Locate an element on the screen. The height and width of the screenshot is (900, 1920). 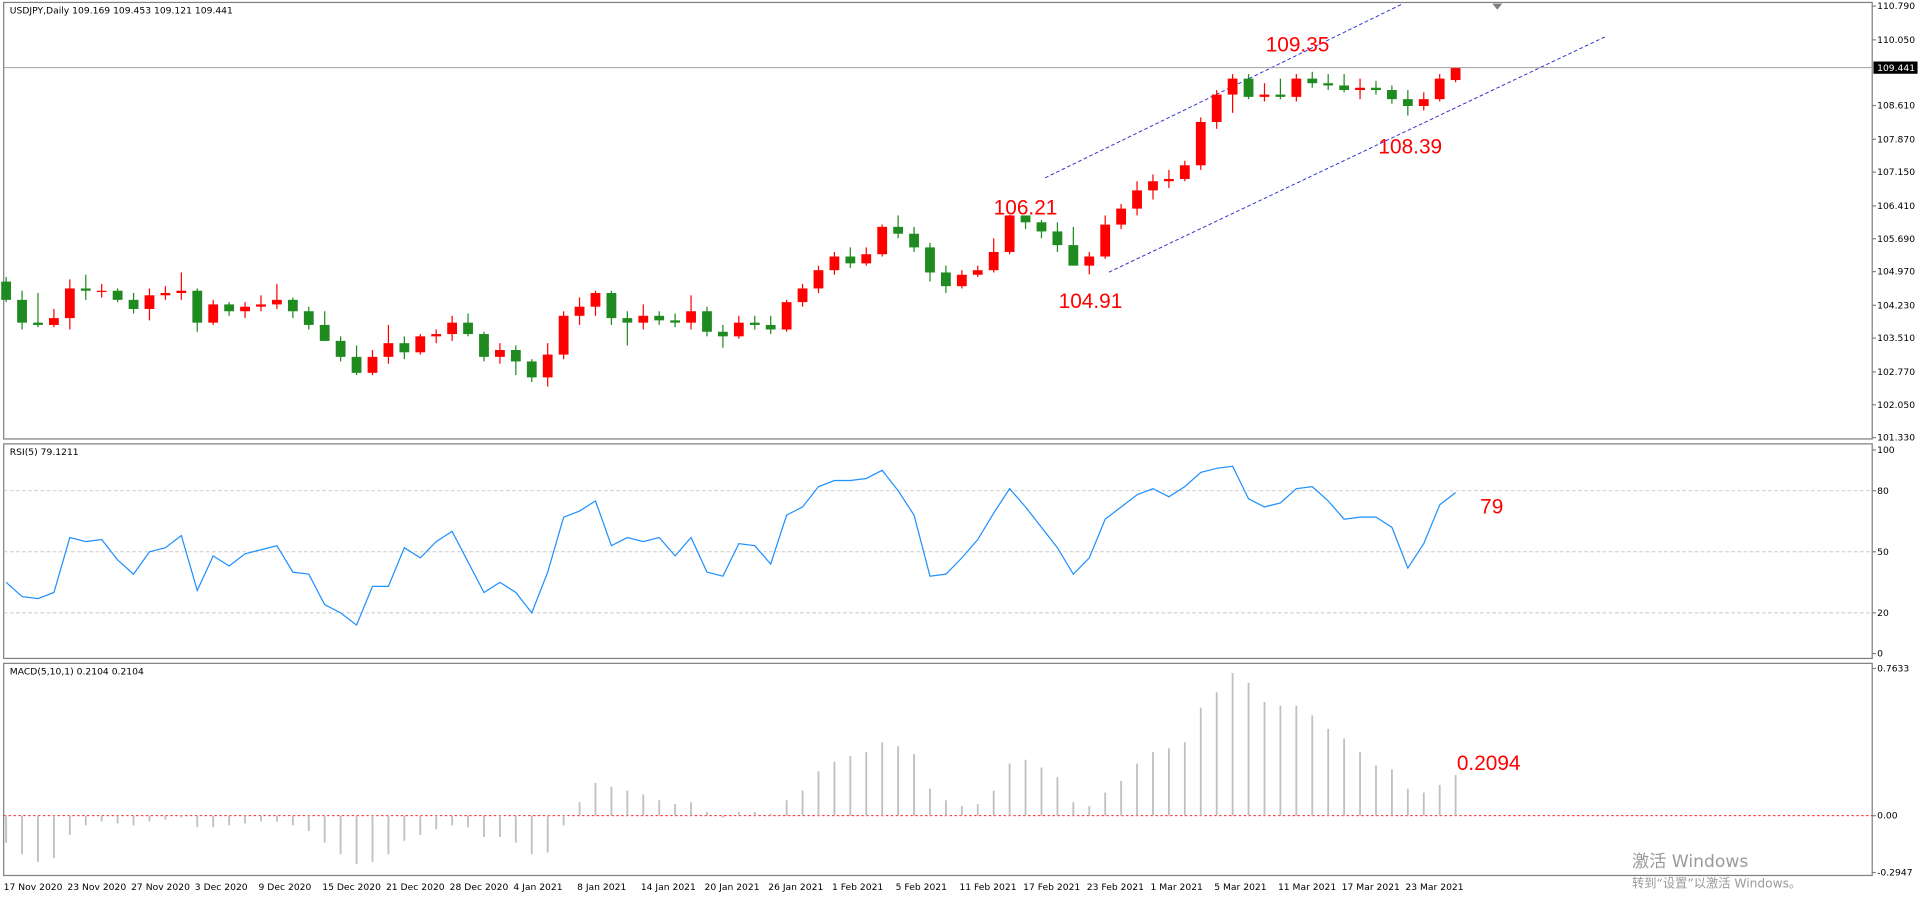
x-tick-label: 17 Feb 2021 is located at coordinates (1051, 887).